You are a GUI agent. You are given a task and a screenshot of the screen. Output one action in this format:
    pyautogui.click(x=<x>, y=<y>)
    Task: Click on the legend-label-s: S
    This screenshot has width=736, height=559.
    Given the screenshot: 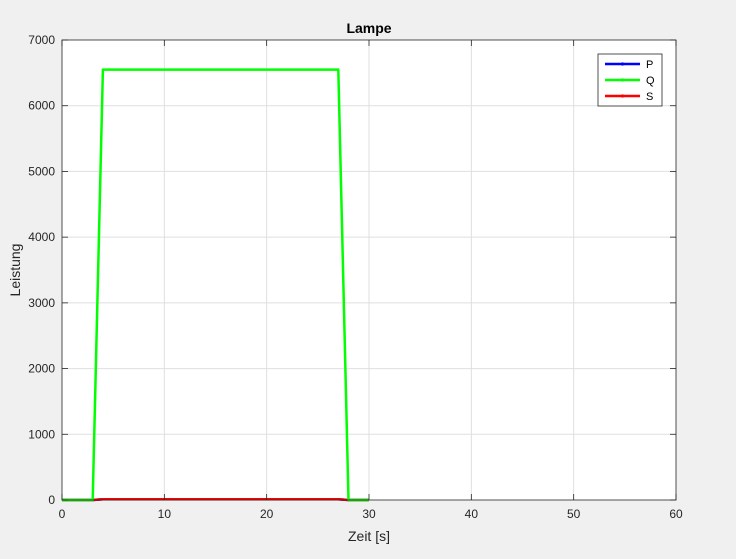 What is the action you would take?
    pyautogui.click(x=649, y=97)
    